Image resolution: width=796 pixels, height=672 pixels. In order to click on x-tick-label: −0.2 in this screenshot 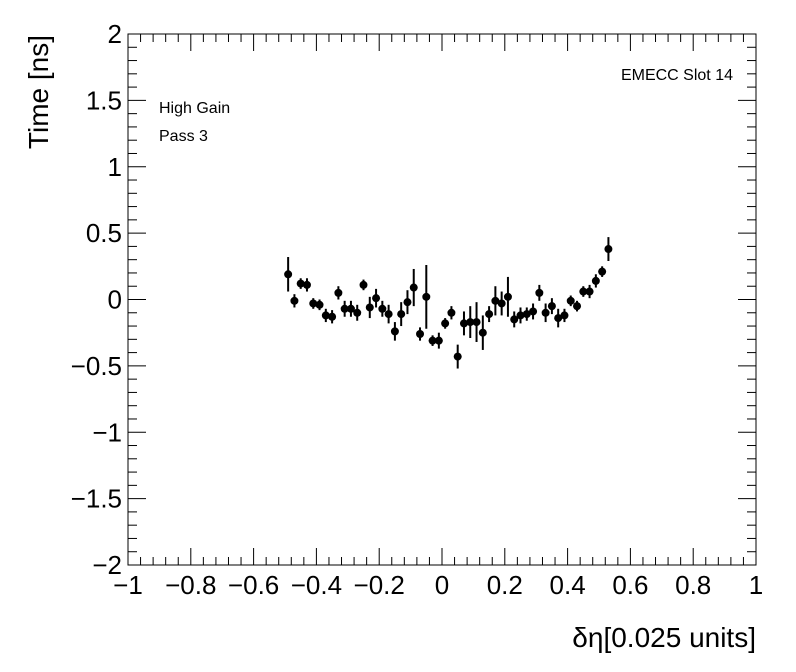, I will do `click(379, 585)`.